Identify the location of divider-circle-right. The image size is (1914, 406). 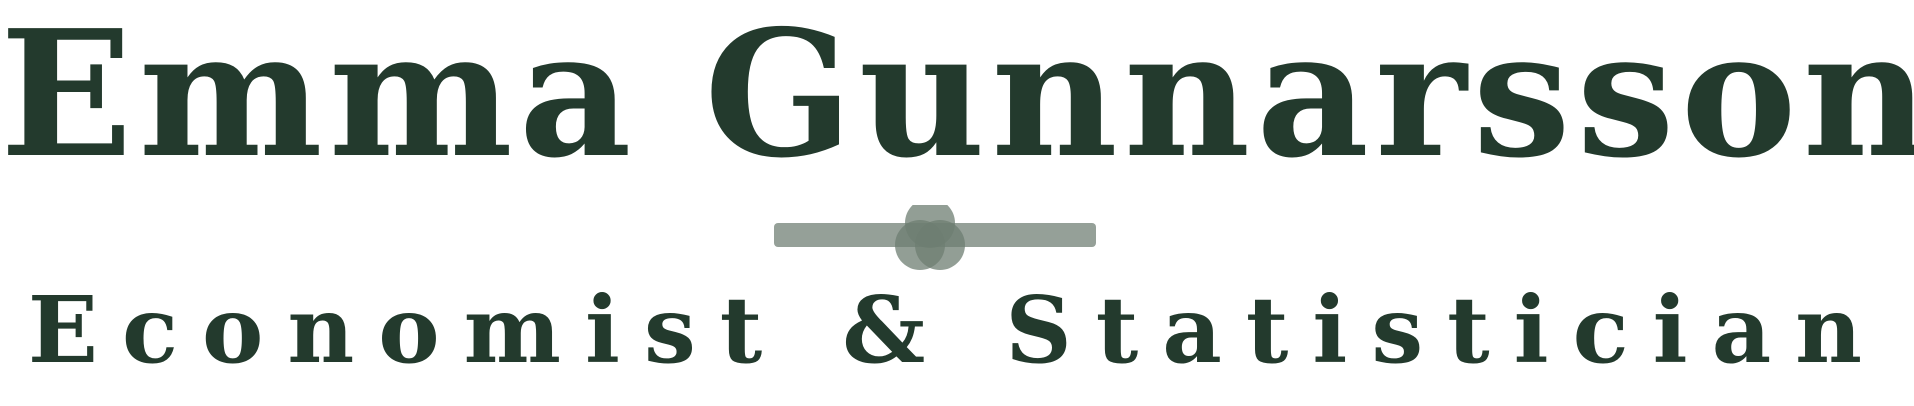
(940, 245).